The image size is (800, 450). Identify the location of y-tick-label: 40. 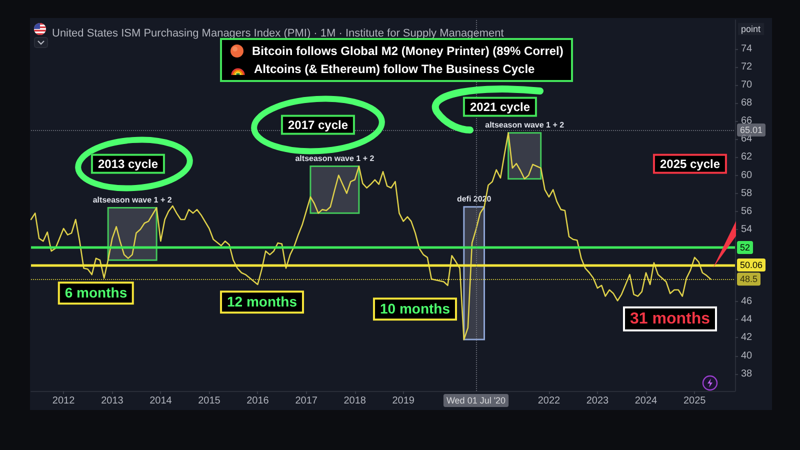
(747, 356).